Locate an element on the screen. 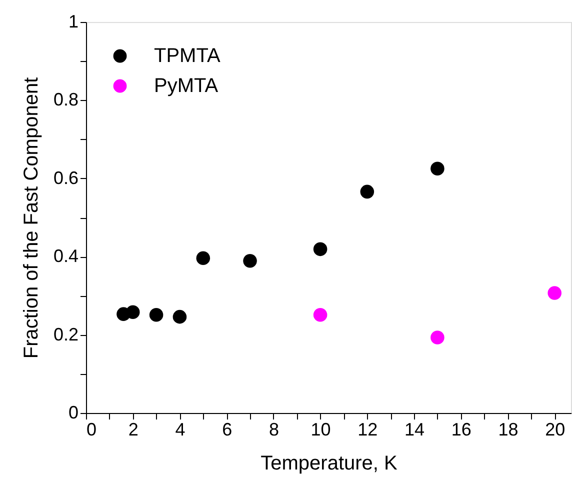 The image size is (572, 489). legend-label: TPMTA is located at coordinates (187, 56).